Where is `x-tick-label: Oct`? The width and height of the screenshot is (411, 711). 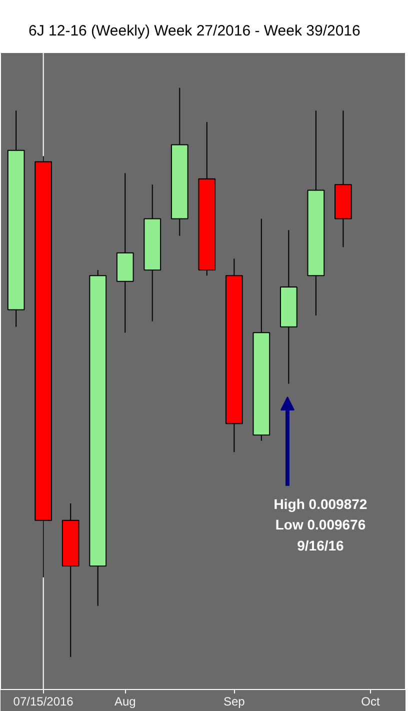
x-tick-label: Oct is located at coordinates (370, 701).